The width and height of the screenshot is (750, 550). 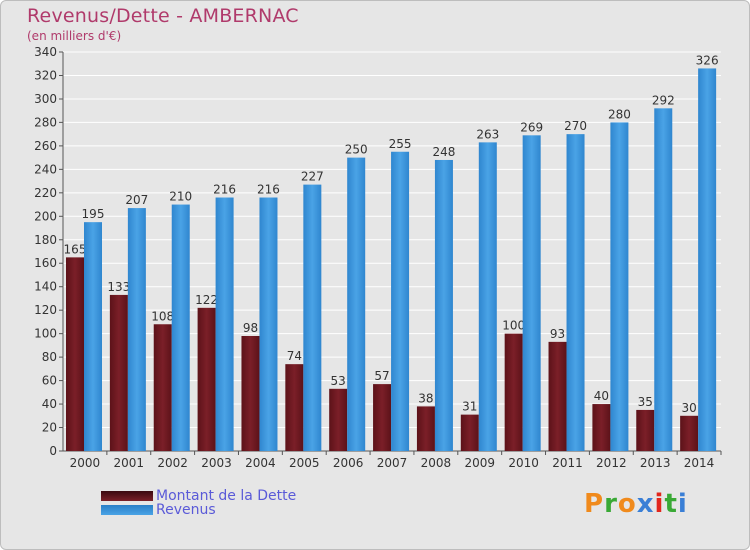 I want to click on data-label-revenus: 248, so click(x=443, y=152).